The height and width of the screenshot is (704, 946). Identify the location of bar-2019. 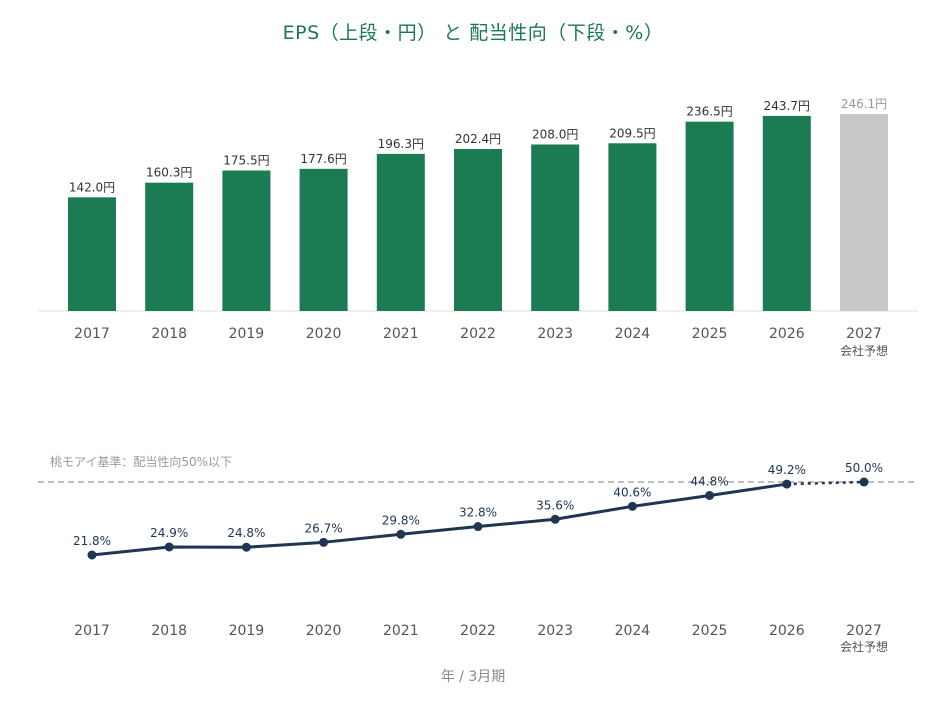
(246, 240).